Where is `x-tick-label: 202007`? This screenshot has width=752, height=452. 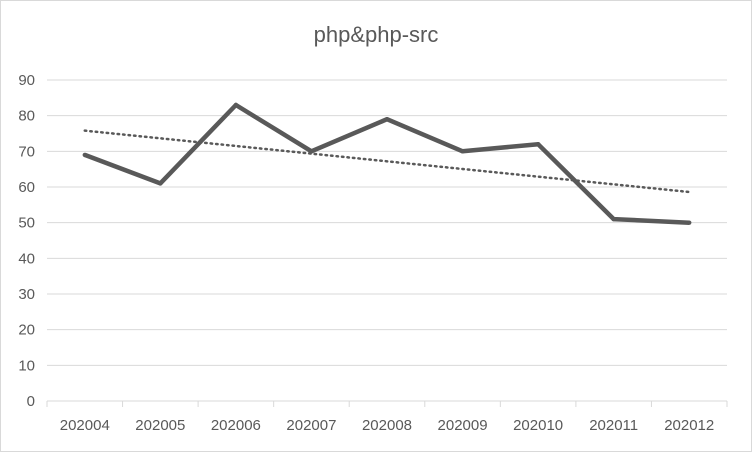 x-tick-label: 202007 is located at coordinates (311, 425).